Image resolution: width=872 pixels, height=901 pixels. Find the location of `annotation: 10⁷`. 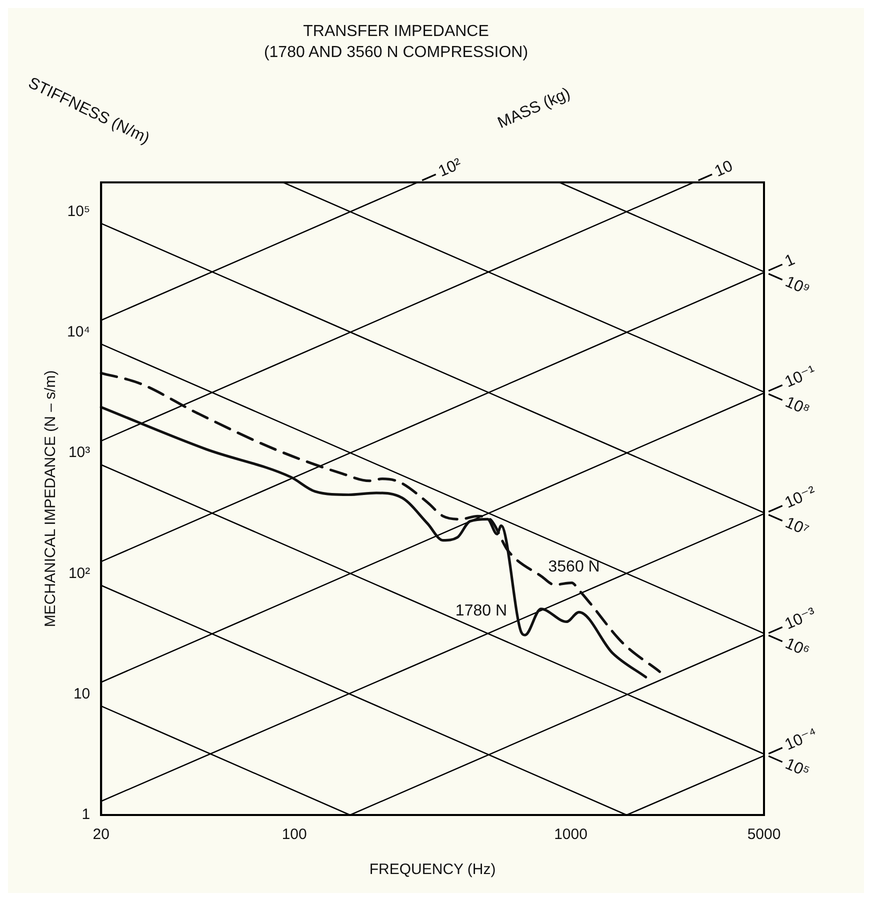

annotation: 10⁷ is located at coordinates (797, 527).